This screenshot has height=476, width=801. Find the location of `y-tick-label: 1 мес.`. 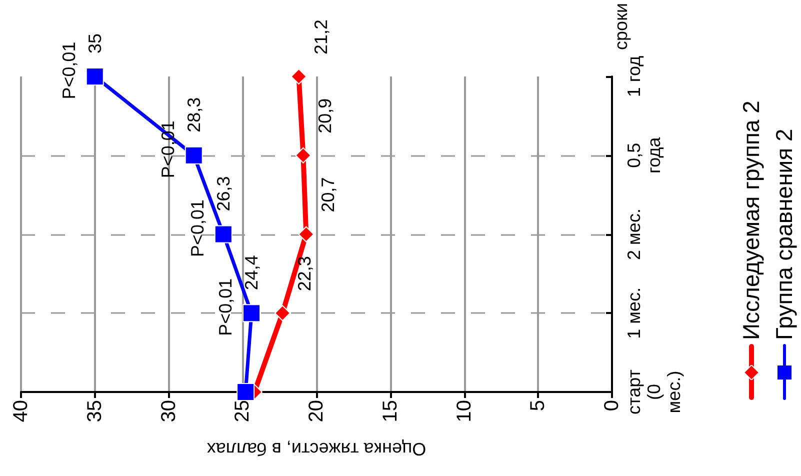

y-tick-label: 1 мес. is located at coordinates (634, 313).